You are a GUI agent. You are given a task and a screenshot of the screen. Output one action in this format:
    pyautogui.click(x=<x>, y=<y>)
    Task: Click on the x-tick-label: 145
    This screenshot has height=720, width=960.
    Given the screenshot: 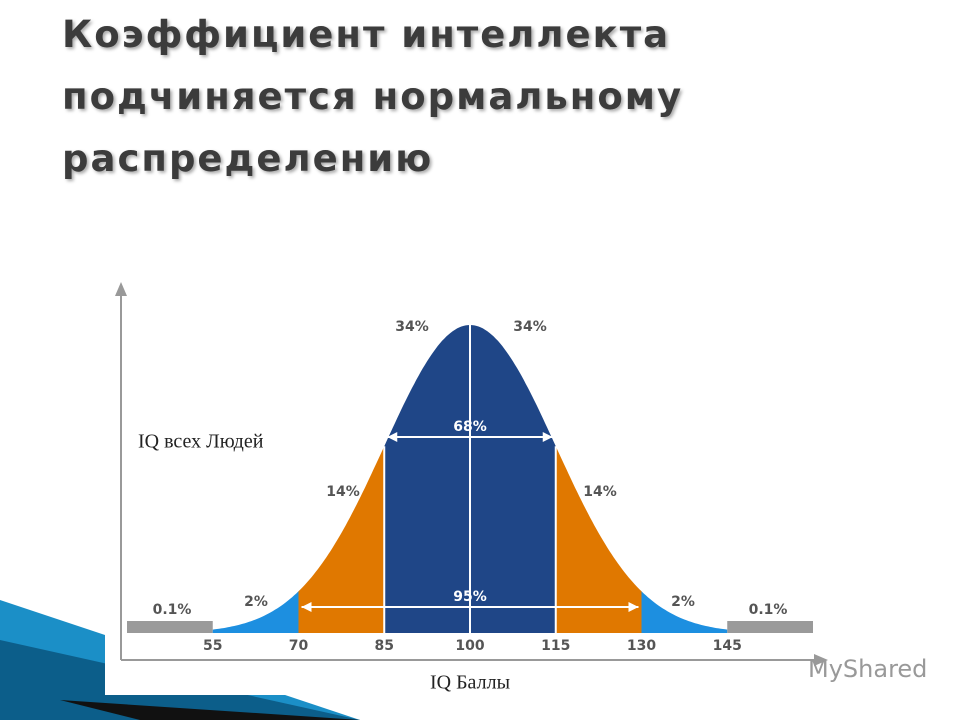 What is the action you would take?
    pyautogui.click(x=727, y=646)
    